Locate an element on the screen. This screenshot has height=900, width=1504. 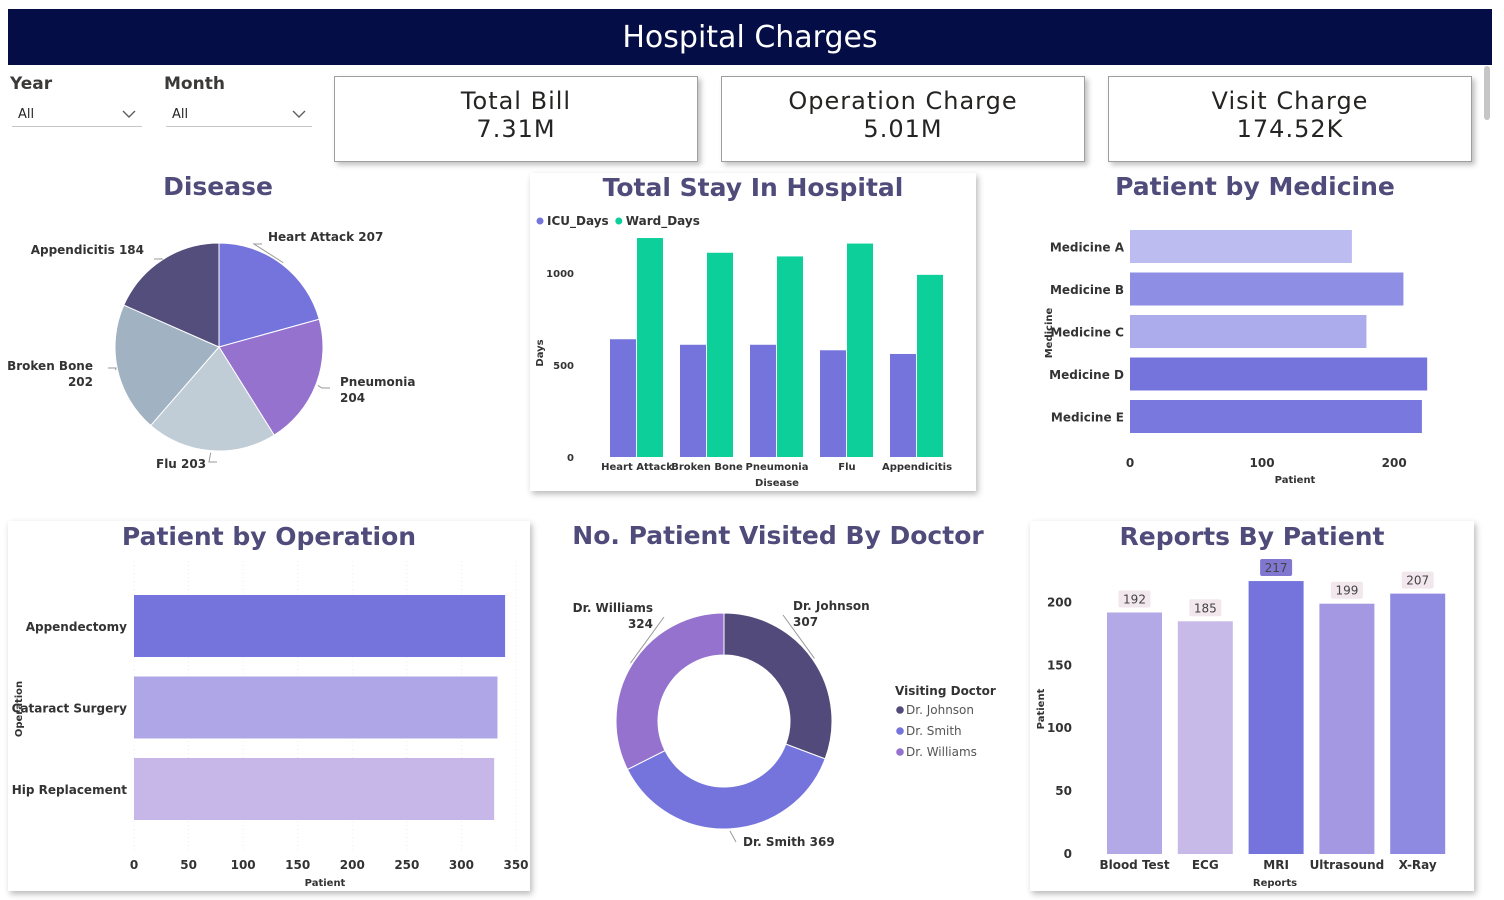
data-label: 192 is located at coordinates (1134, 600).